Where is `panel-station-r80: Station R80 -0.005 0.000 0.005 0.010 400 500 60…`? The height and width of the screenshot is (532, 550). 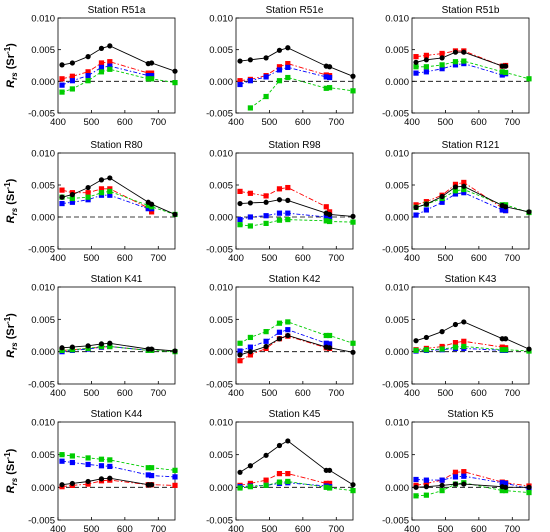 panel-station-r80: Station R80 -0.005 0.000 0.005 0.010 400 500 60… is located at coordinates (103, 202).